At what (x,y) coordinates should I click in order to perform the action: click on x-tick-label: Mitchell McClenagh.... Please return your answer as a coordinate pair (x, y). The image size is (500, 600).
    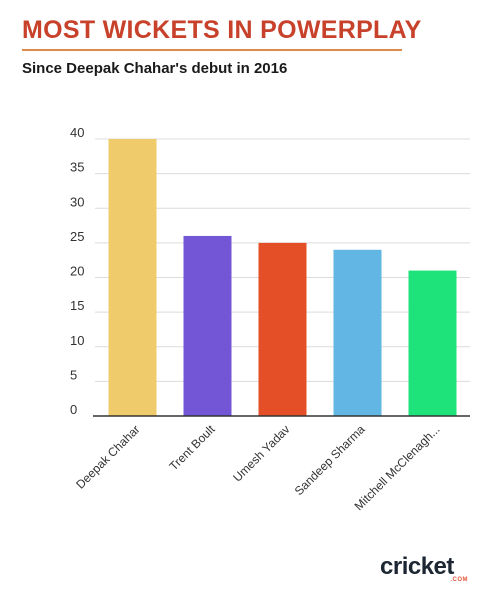
    Looking at the image, I should click on (397, 467).